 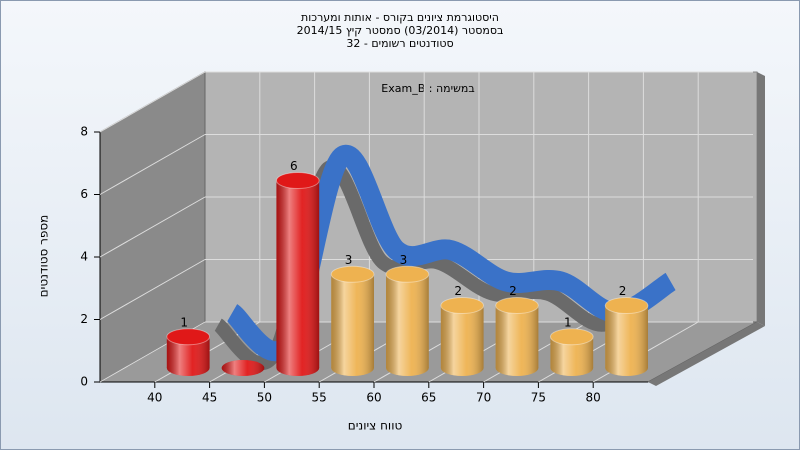 What do you see at coordinates (84, 382) in the screenshot?
I see `y-tick-label: 0` at bounding box center [84, 382].